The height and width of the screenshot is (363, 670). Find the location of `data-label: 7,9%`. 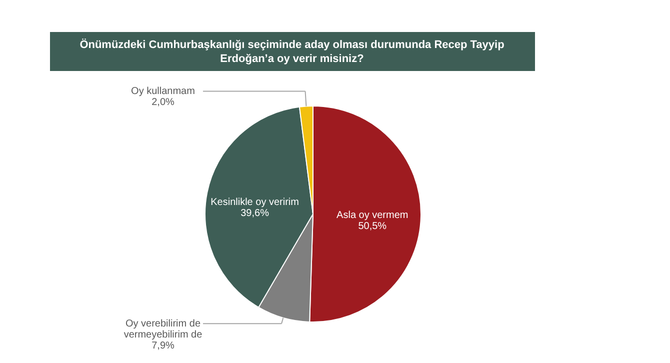

data-label: 7,9% is located at coordinates (163, 346).